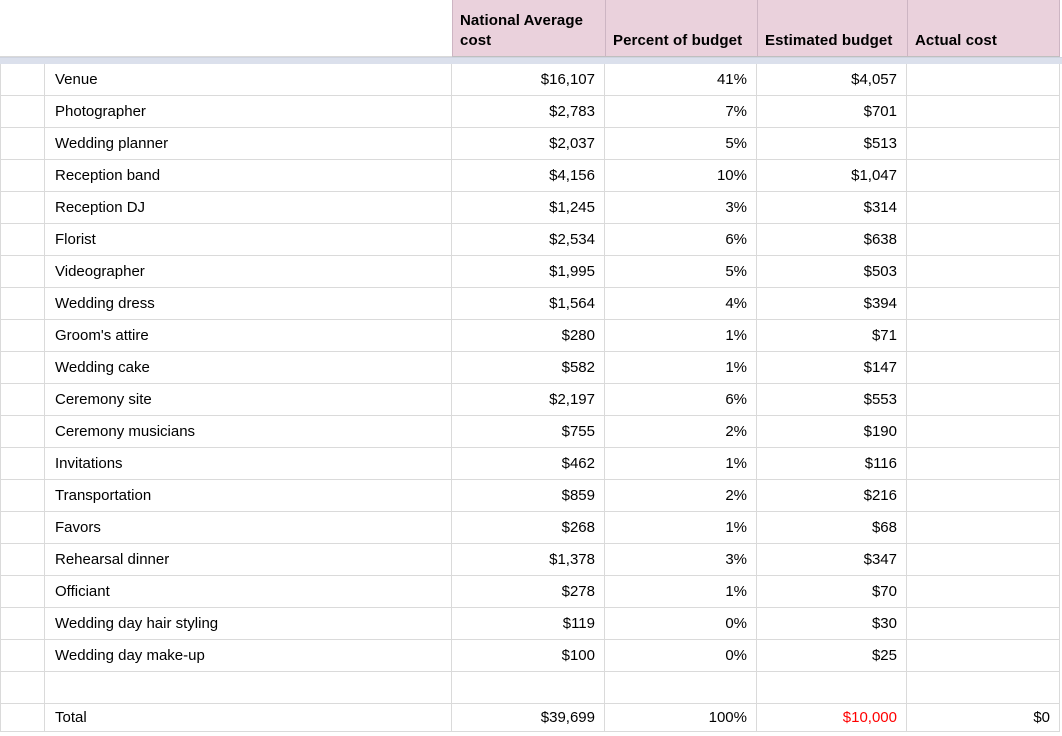 The width and height of the screenshot is (1062, 736). Describe the element at coordinates (832, 176) in the screenshot. I see `estimated-budget-cell: $1,047` at that location.